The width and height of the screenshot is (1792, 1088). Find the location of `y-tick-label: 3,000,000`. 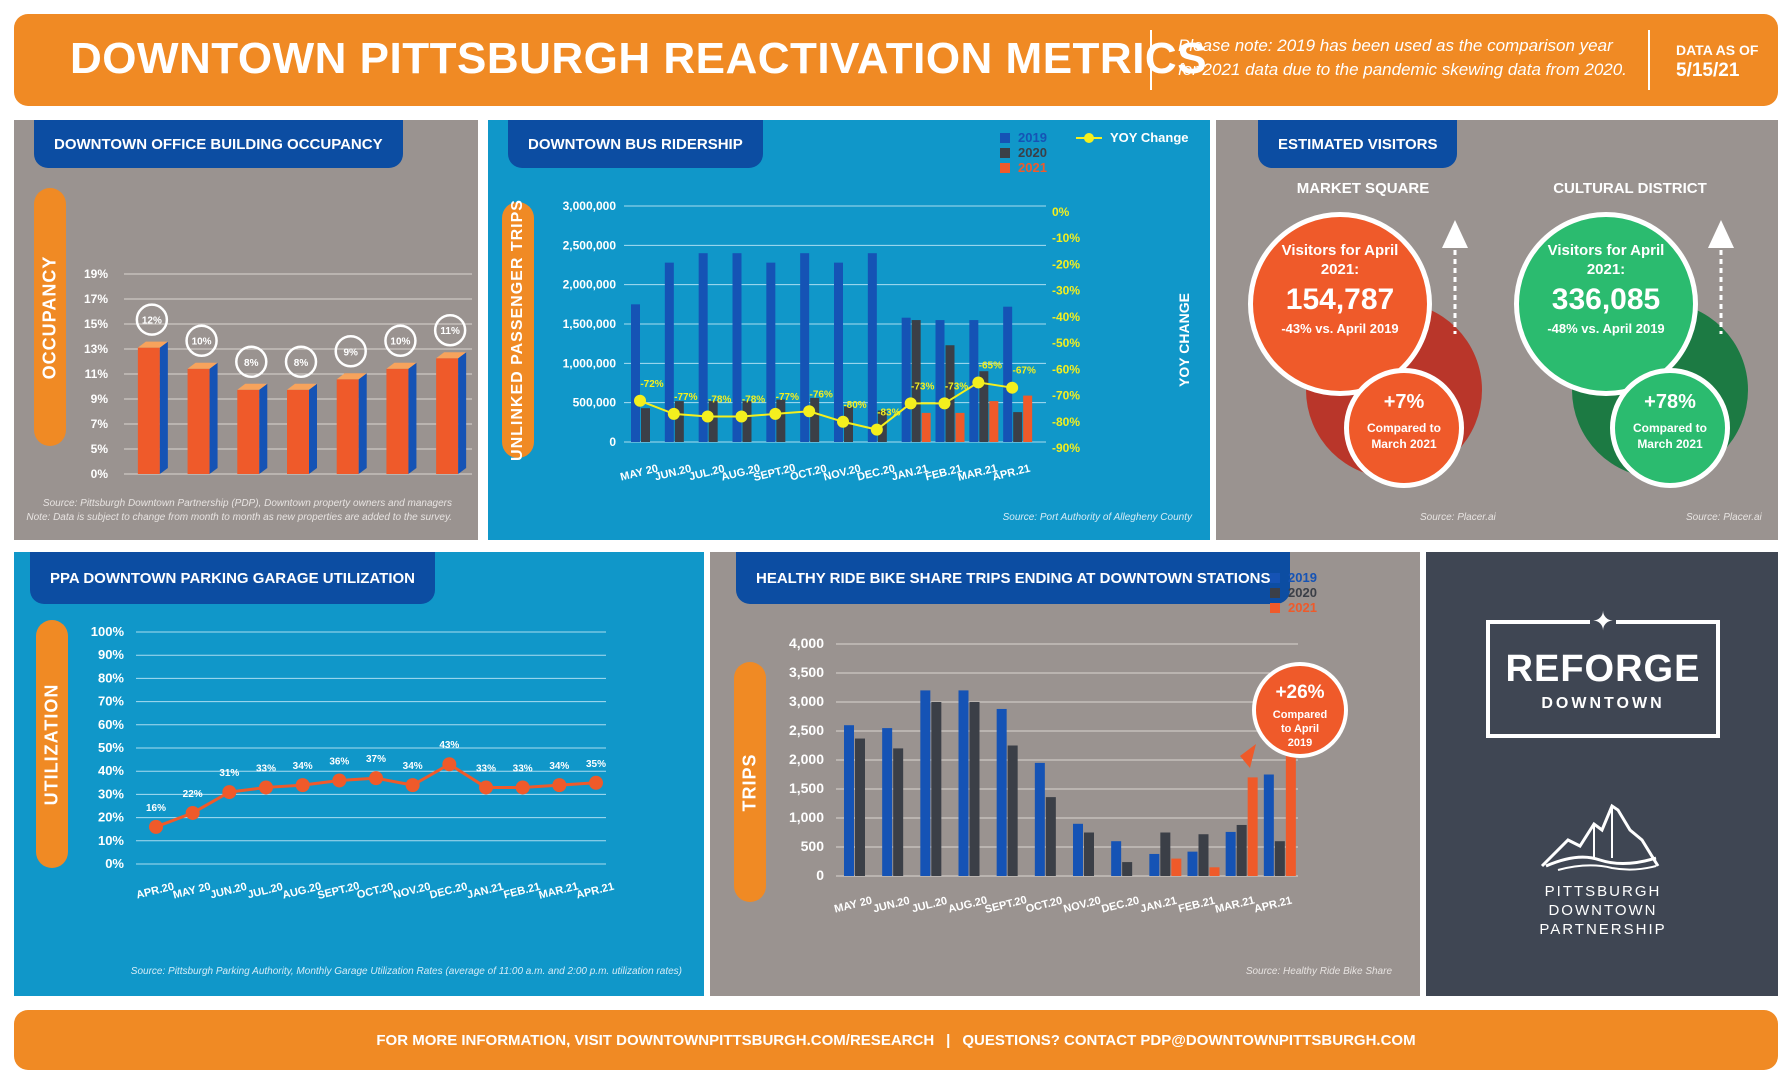

y-tick-label: 3,000,000 is located at coordinates (590, 206).